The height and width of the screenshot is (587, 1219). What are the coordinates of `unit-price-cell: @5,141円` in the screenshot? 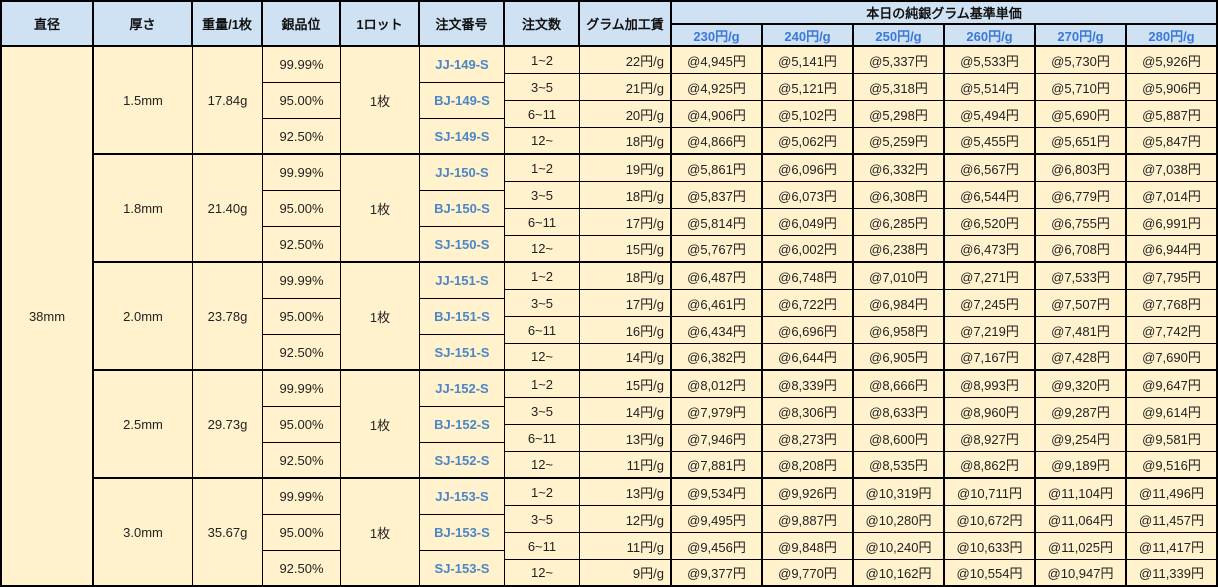 It's located at (808, 60).